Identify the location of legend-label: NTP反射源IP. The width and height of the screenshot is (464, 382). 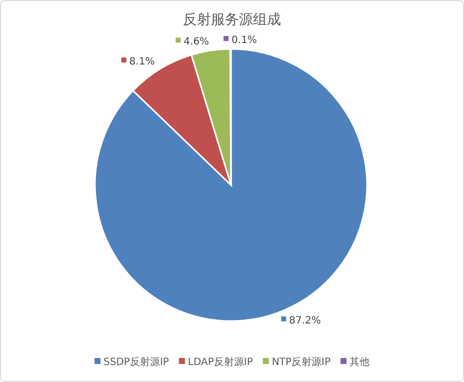
(301, 362).